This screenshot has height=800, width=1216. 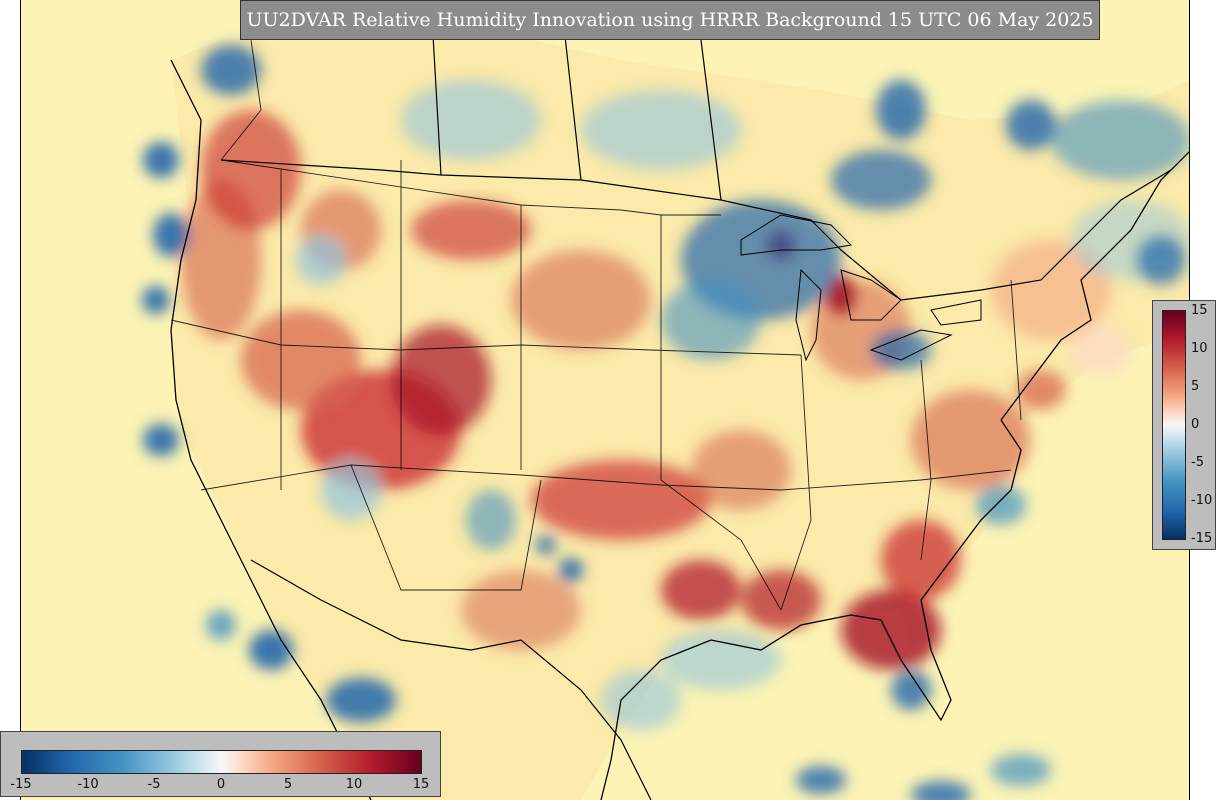 I want to click on colorbar-vertical: 15 10 5 0 -5 -10 -15, so click(x=1184, y=425).